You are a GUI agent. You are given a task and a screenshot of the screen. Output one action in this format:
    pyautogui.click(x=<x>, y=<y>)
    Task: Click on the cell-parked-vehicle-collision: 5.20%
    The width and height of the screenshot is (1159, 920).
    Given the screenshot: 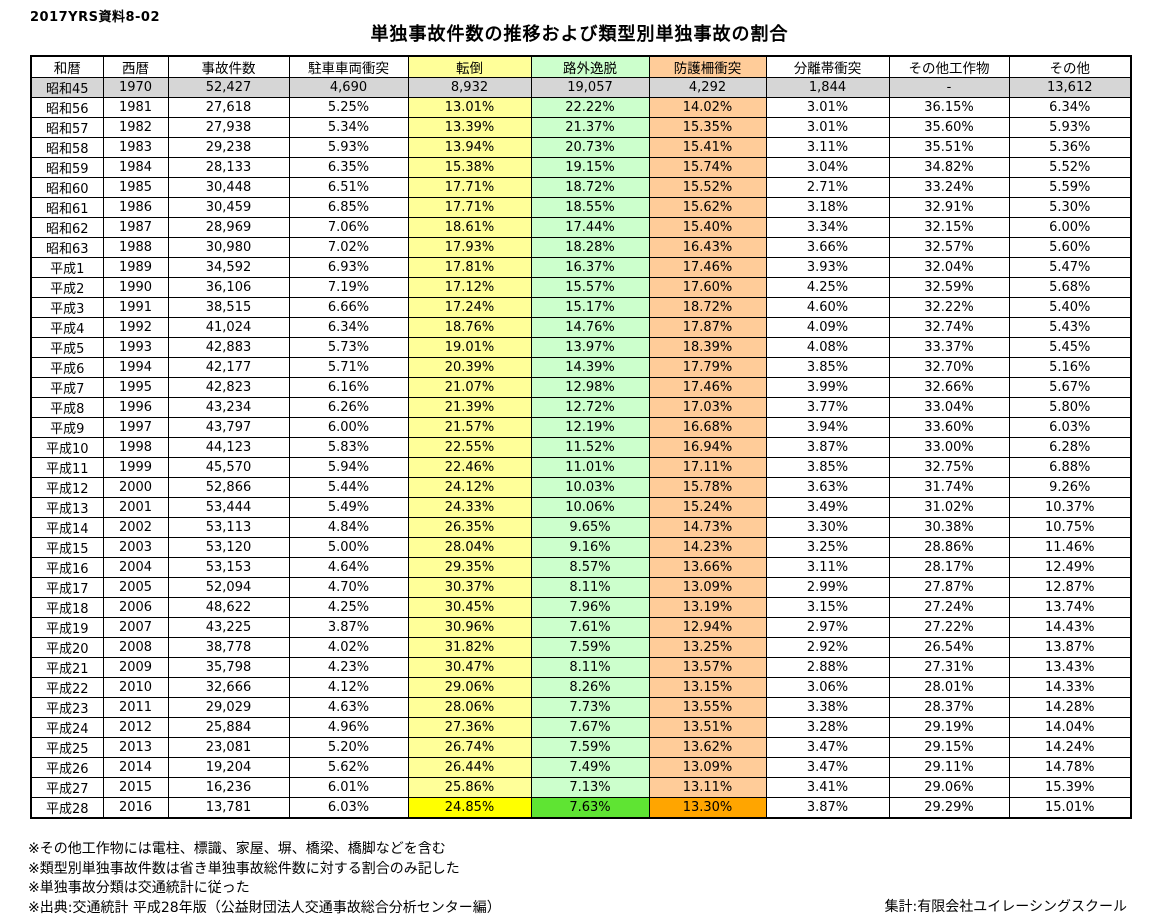 What is the action you would take?
    pyautogui.click(x=348, y=747)
    